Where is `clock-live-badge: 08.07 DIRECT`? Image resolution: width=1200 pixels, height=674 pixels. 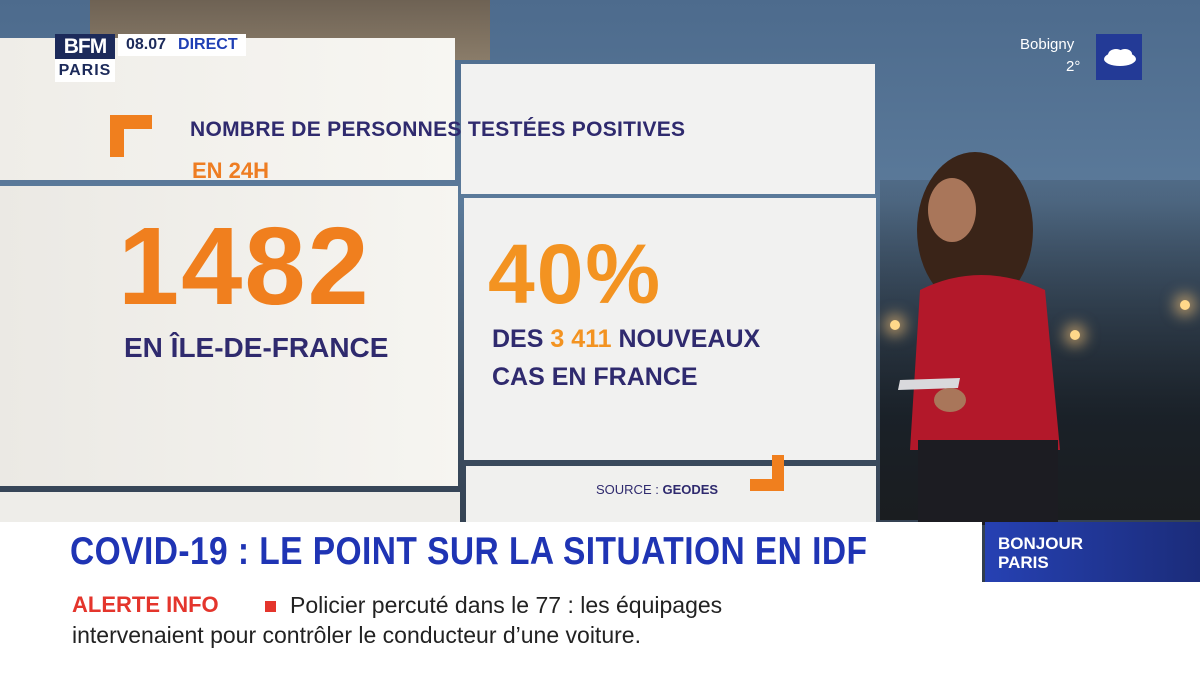
clock-live-badge: 08.07 DIRECT is located at coordinates (182, 45).